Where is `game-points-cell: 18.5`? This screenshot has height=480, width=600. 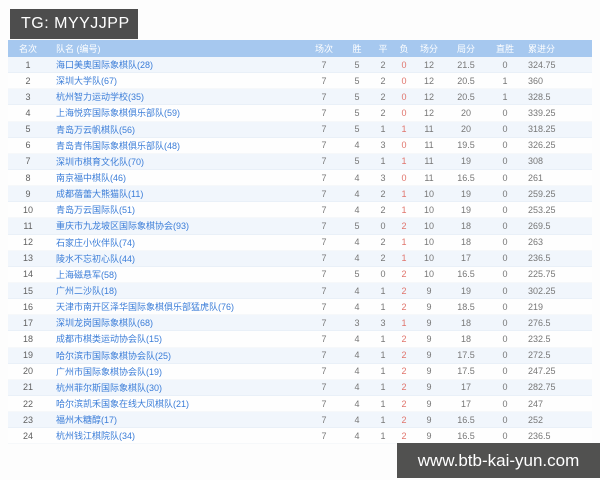 game-points-cell: 18.5 is located at coordinates (466, 306).